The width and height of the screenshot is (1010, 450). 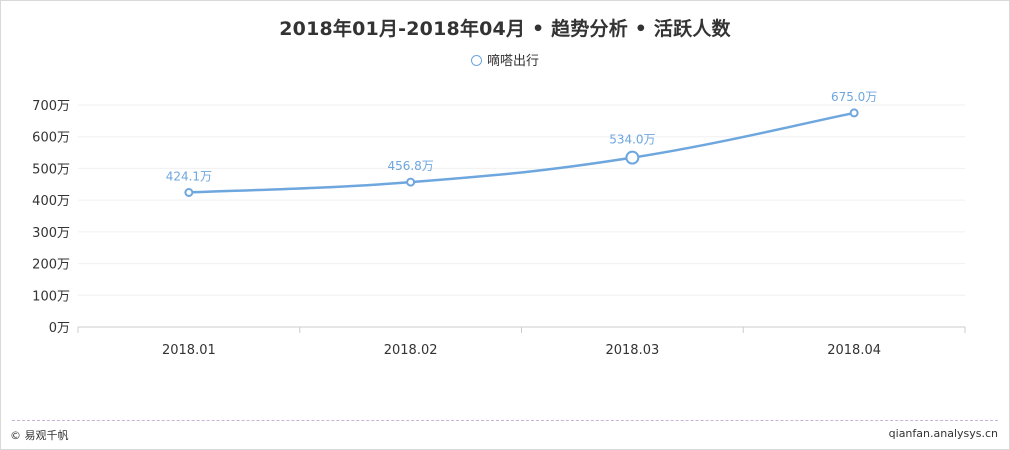 I want to click on y-tick-label: 600万, so click(x=51, y=138).